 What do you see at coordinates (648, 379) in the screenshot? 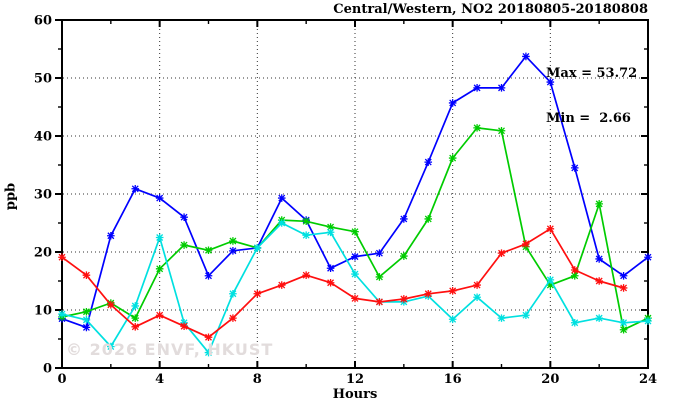
I see `x-tick-label: 24` at bounding box center [648, 379].